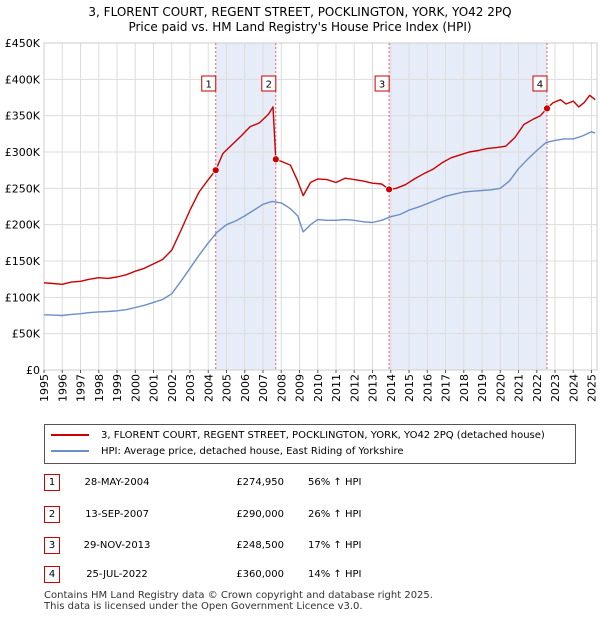 The width and height of the screenshot is (600, 620). What do you see at coordinates (99, 388) in the screenshot?
I see `x-tick-label: 1998` at bounding box center [99, 388].